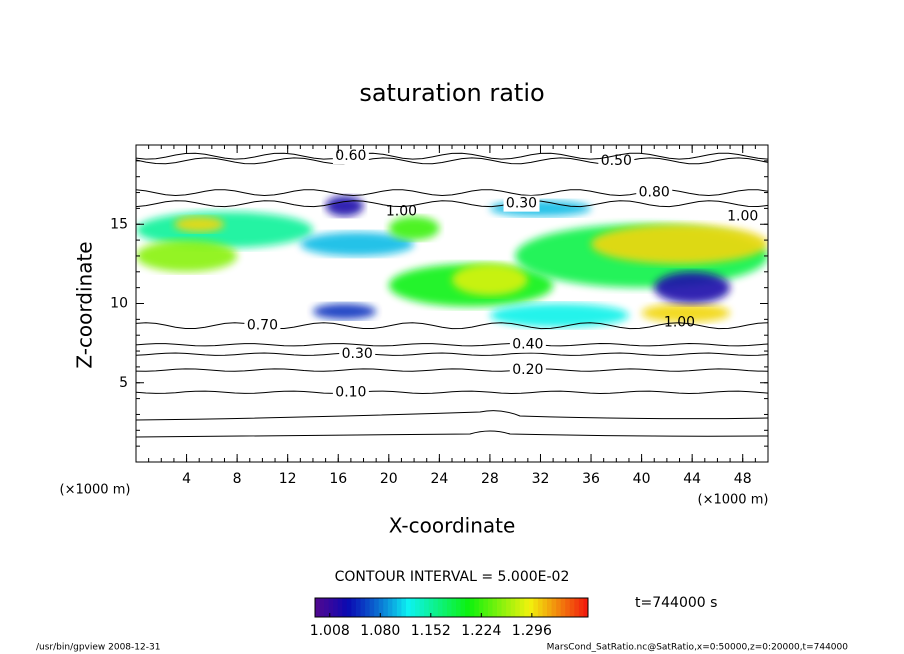 The height and width of the screenshot is (654, 904). I want to click on contour-label: 0.80, so click(654, 193).